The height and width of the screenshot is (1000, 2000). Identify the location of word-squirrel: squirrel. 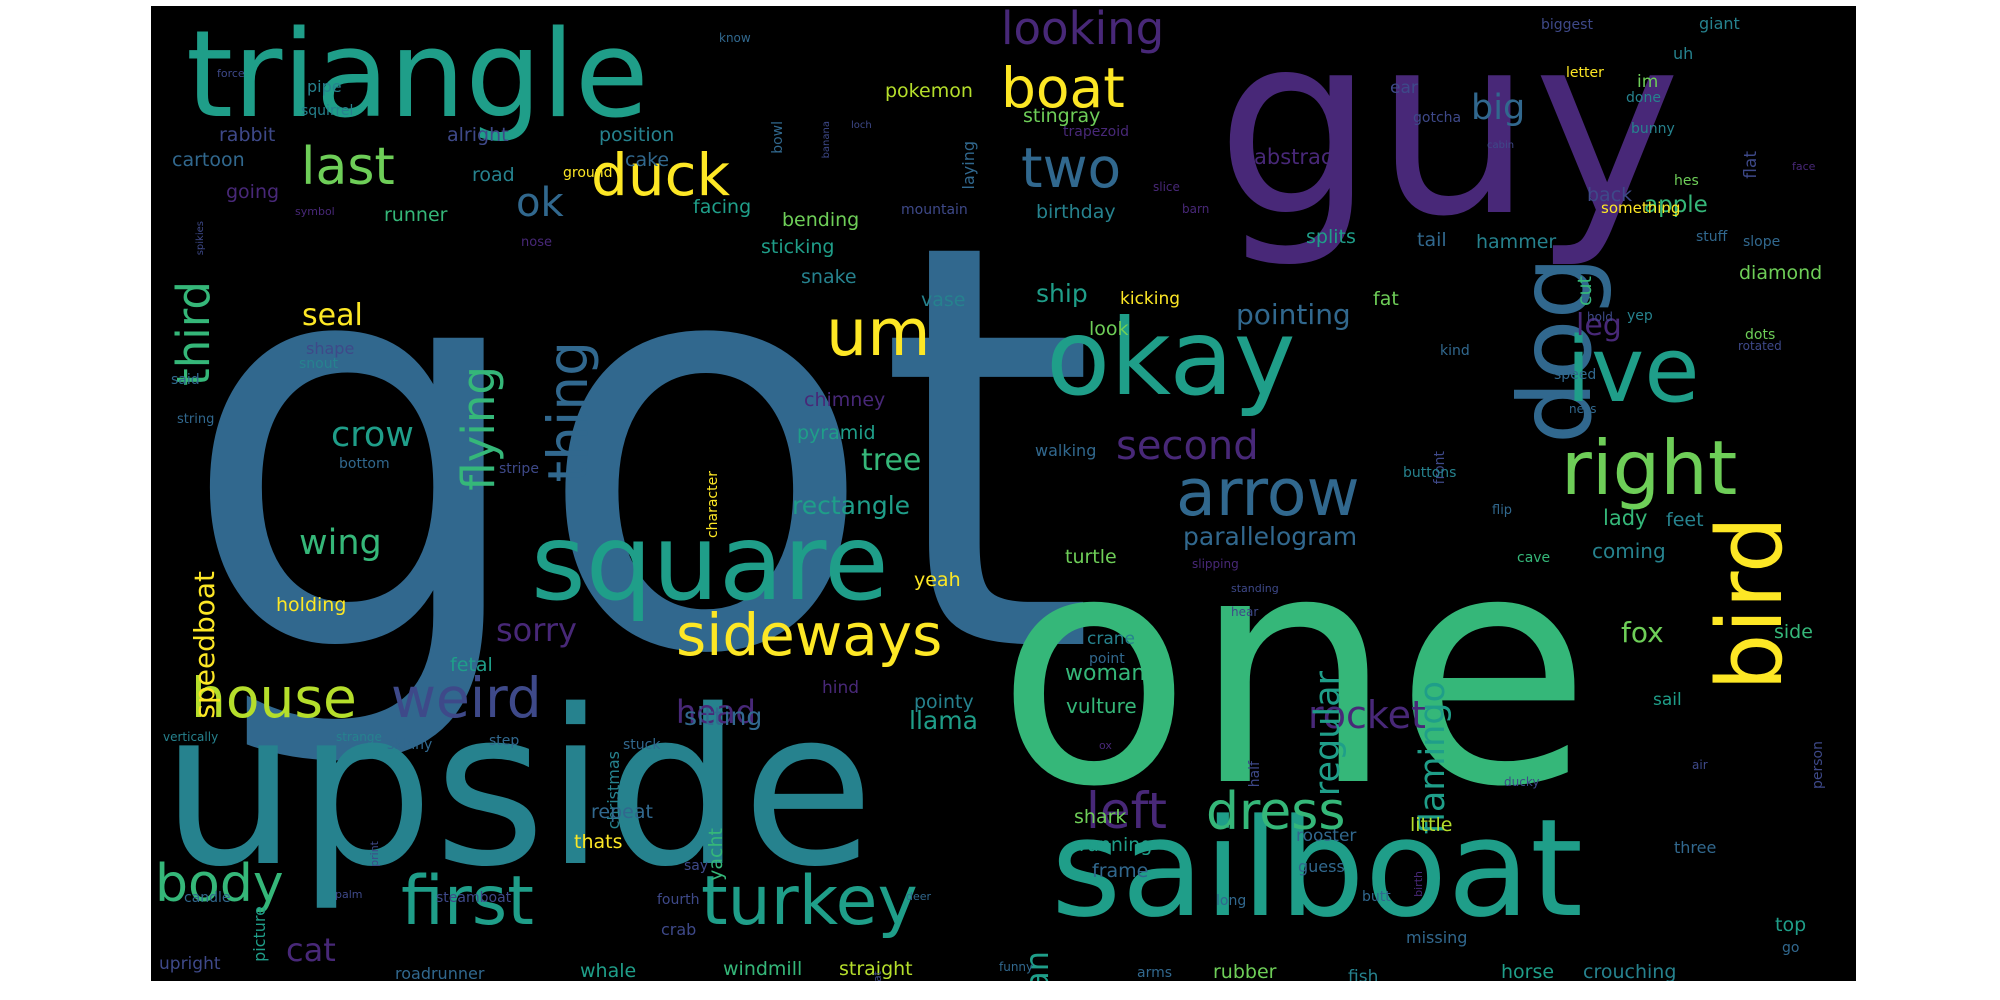
(327, 111).